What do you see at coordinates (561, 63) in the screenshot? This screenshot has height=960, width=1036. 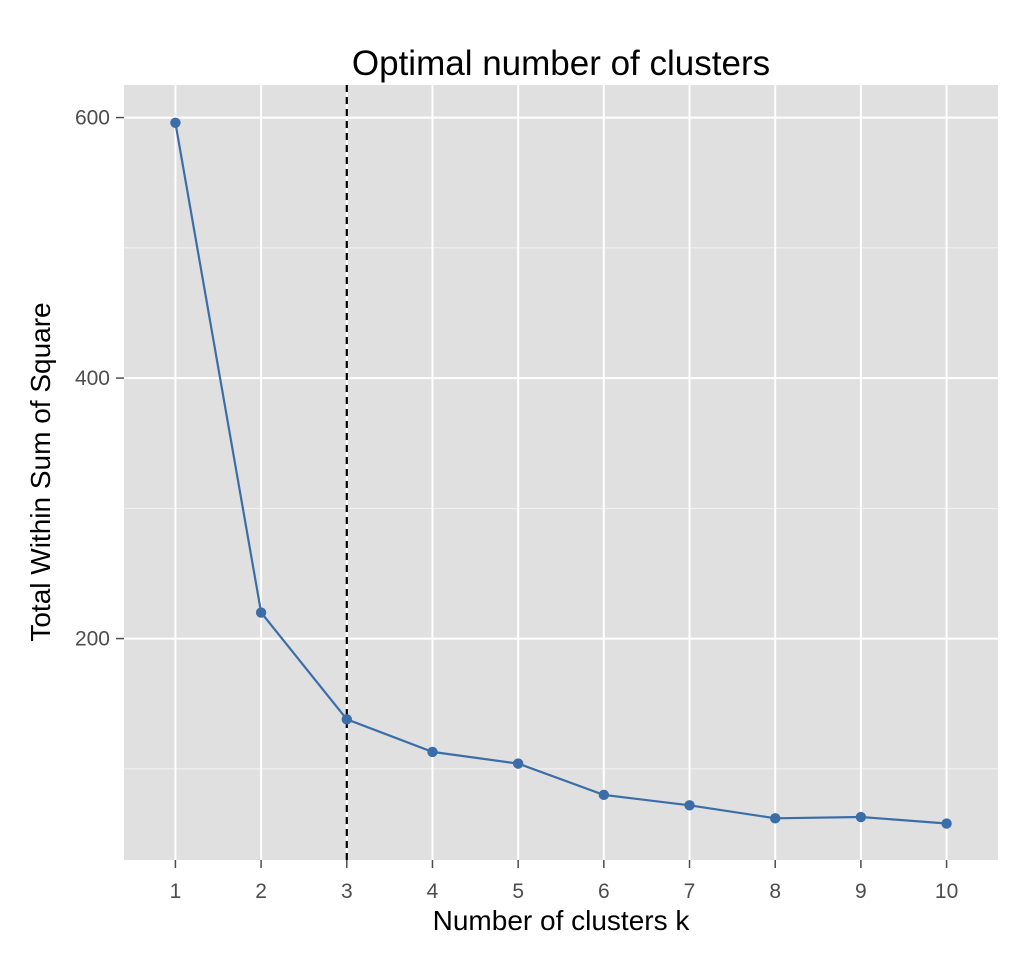 I see `chart-title: Optimal number of clusters` at bounding box center [561, 63].